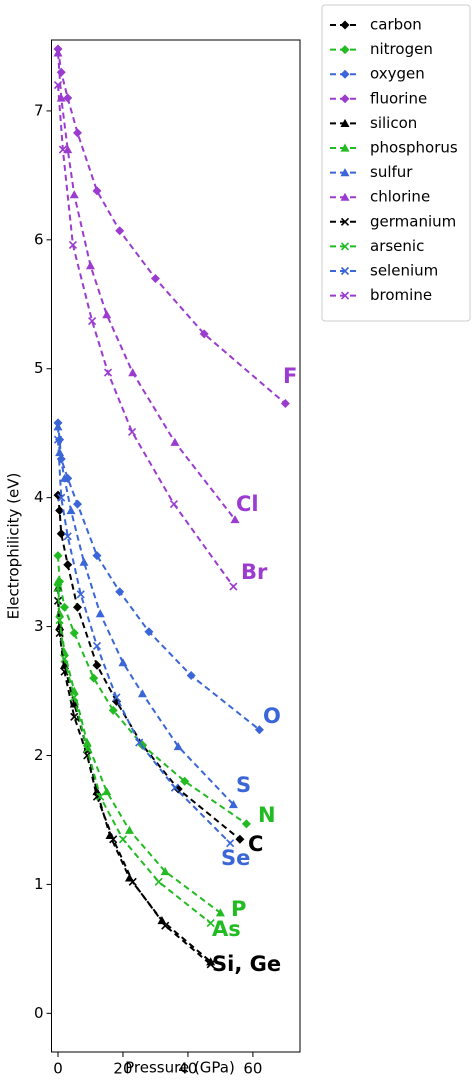  I want to click on legend-label: germanium, so click(413, 221).